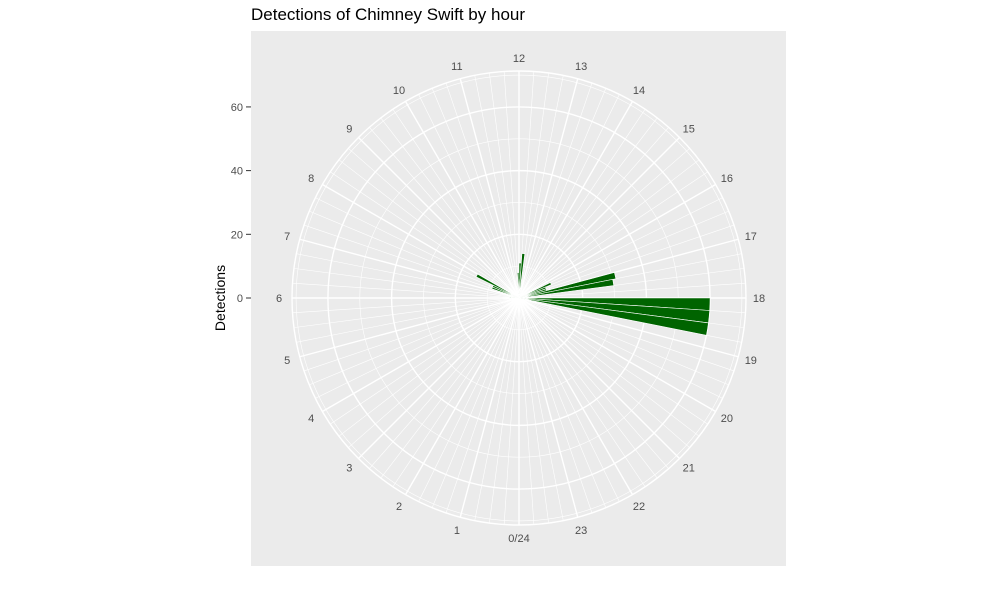 Image resolution: width=1000 pixels, height=600 pixels. I want to click on hour-label: 14, so click(639, 91).